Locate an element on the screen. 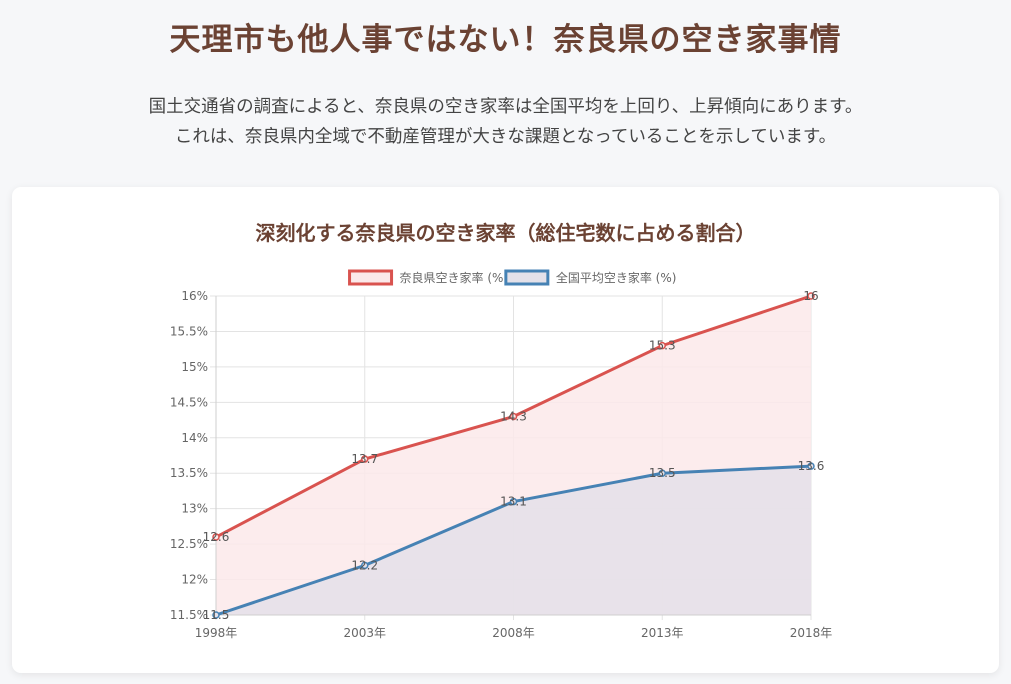 The width and height of the screenshot is (1011, 684). data-label: 11.5 is located at coordinates (216, 615).